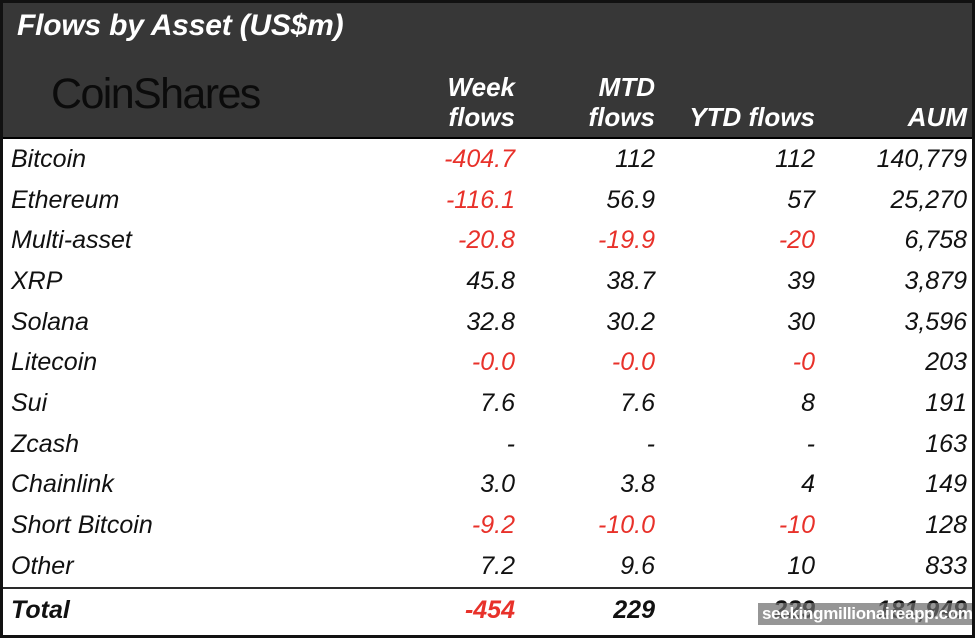  Describe the element at coordinates (810, 443) in the screenshot. I see `ytd-flow-value: -` at that location.